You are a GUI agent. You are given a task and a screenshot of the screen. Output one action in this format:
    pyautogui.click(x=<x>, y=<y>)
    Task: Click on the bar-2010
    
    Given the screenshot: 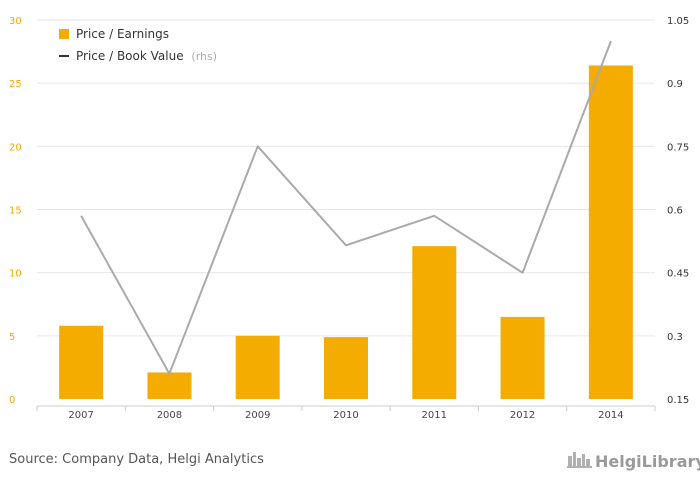 What is the action you would take?
    pyautogui.click(x=346, y=368)
    